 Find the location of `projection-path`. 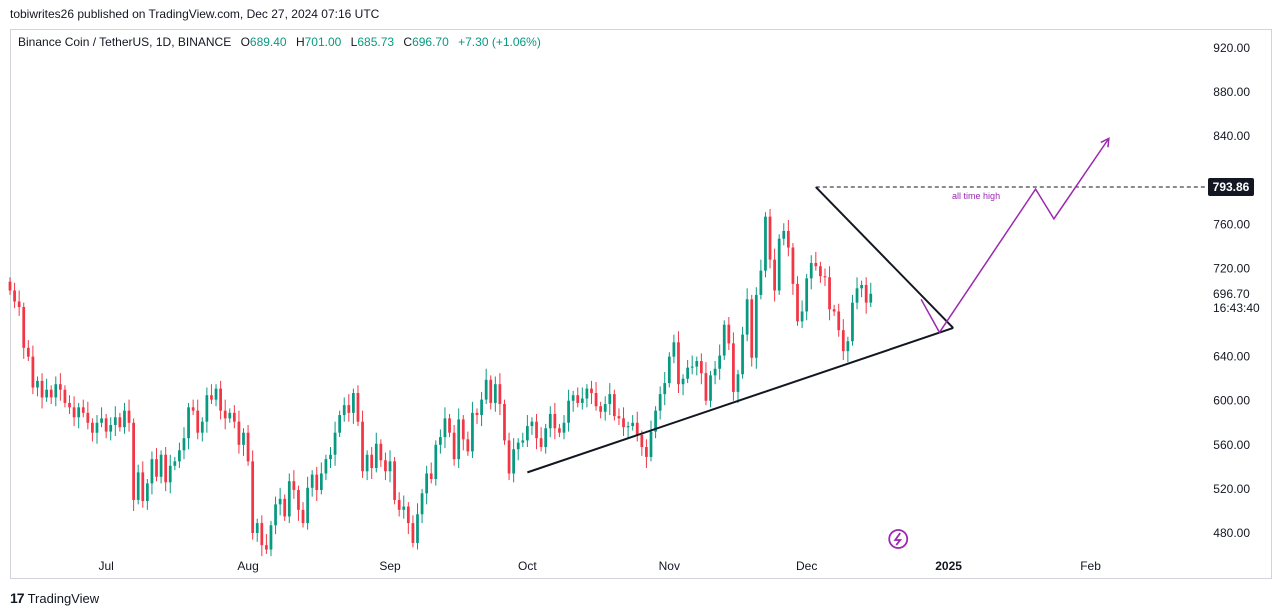

projection-path is located at coordinates (1015, 235).